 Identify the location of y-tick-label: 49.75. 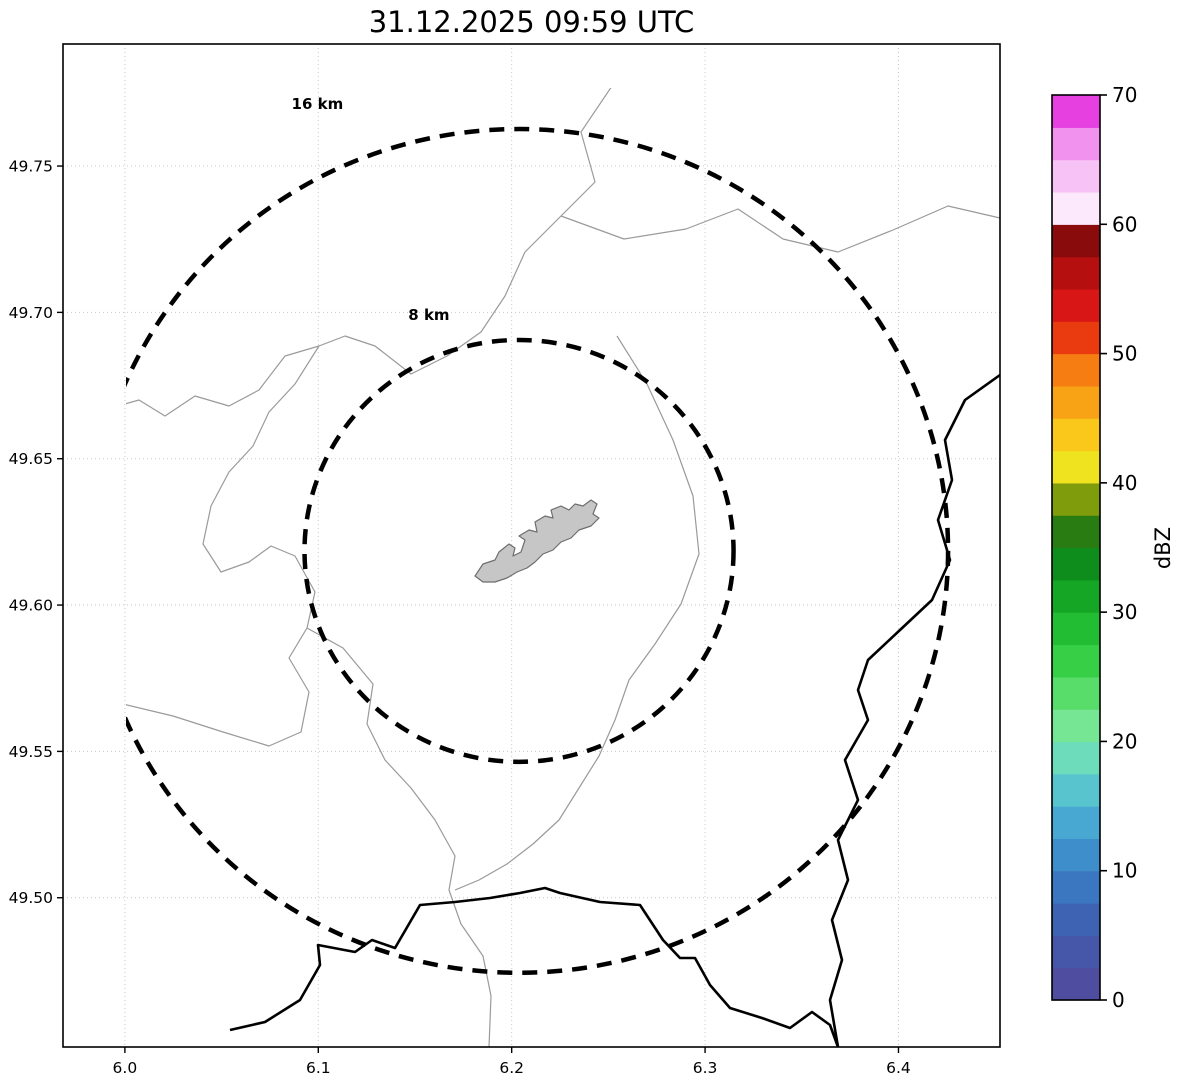
(31, 167).